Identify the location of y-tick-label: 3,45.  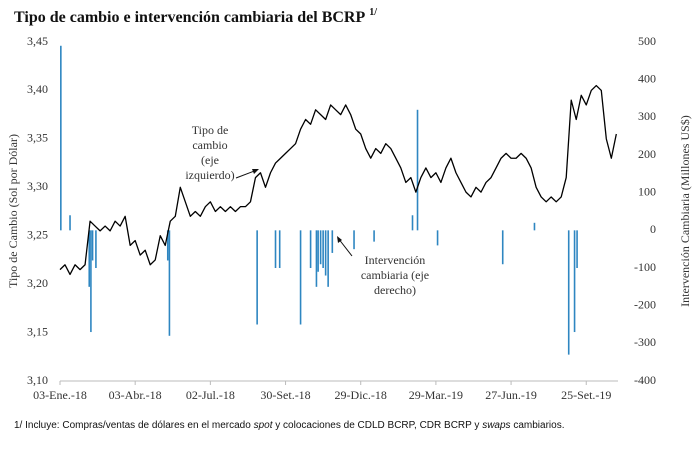
(37, 41).